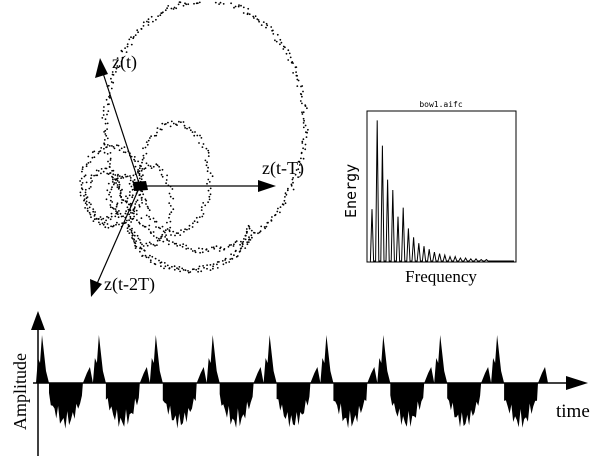  Describe the element at coordinates (140, 186) in the screenshot. I see `origin-marker` at that location.